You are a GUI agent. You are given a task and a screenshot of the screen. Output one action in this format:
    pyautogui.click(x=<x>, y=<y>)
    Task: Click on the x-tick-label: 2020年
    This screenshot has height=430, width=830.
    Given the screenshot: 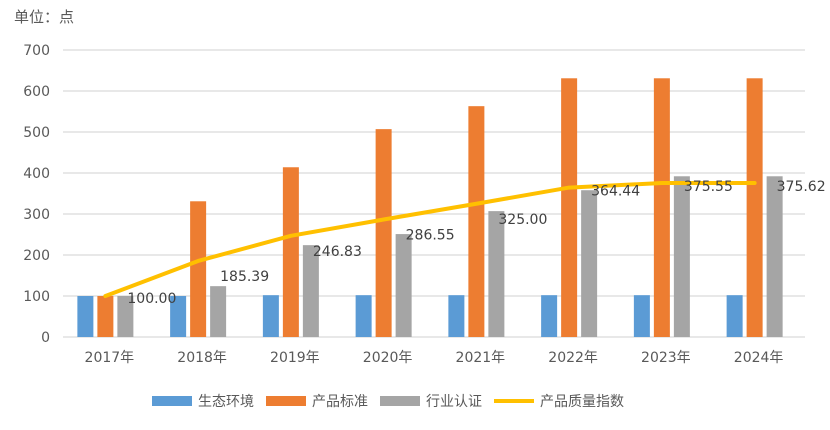 What is the action you would take?
    pyautogui.click(x=388, y=358)
    